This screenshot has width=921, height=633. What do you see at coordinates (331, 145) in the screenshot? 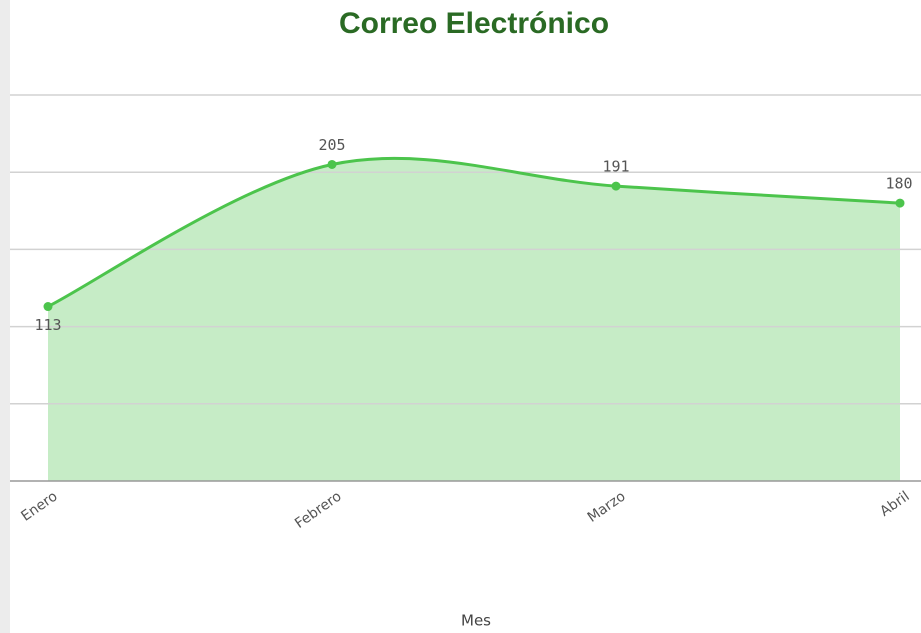
I see `value-label: 205` at bounding box center [331, 145].